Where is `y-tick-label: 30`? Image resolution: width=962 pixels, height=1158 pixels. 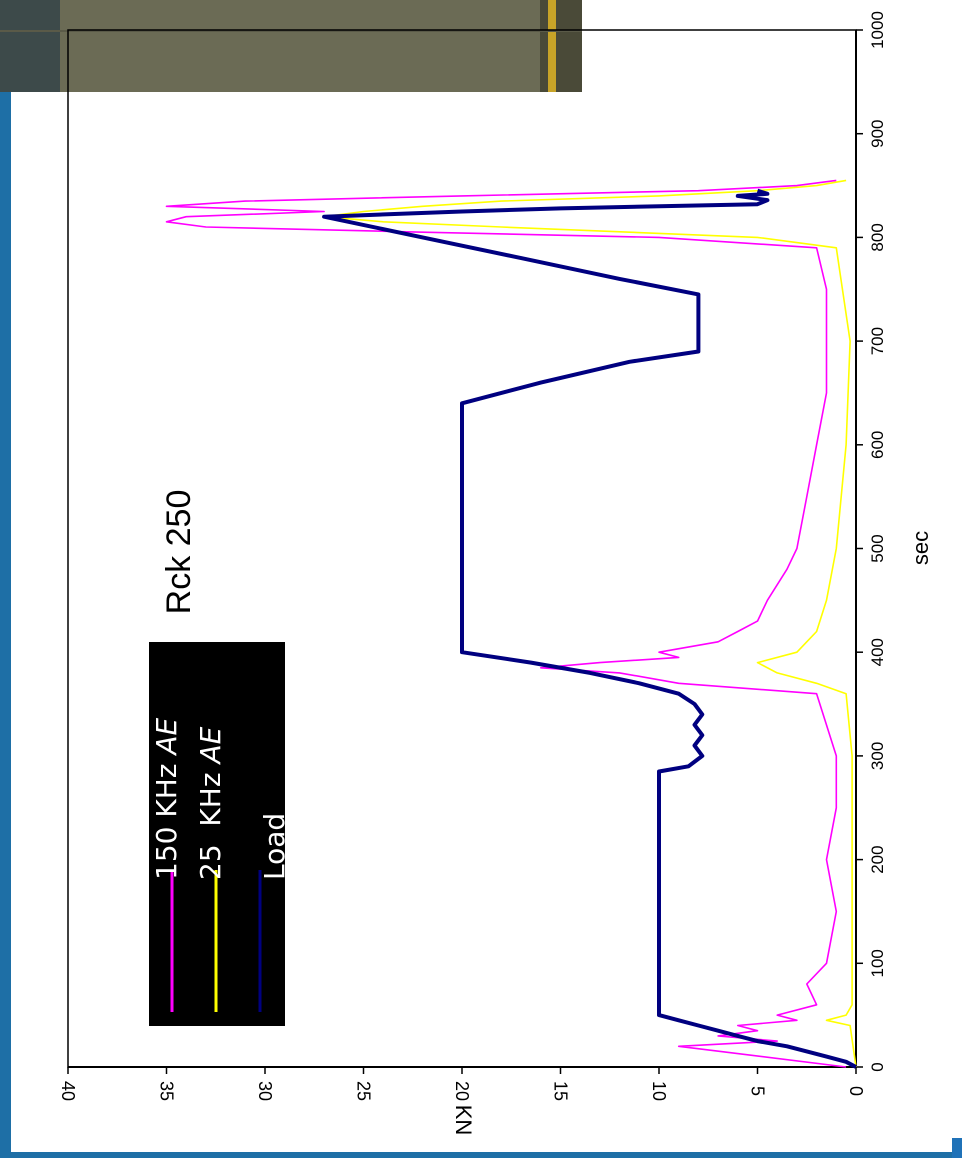
y-tick-label: 30 is located at coordinates (265, 1091).